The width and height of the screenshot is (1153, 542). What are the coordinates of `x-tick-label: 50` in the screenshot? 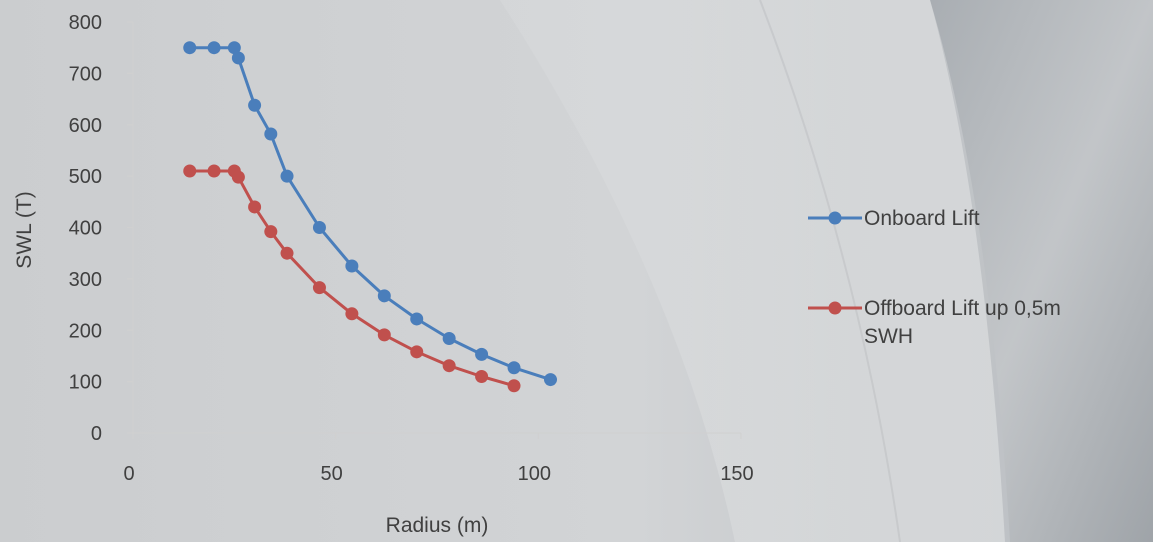 It's located at (332, 474).